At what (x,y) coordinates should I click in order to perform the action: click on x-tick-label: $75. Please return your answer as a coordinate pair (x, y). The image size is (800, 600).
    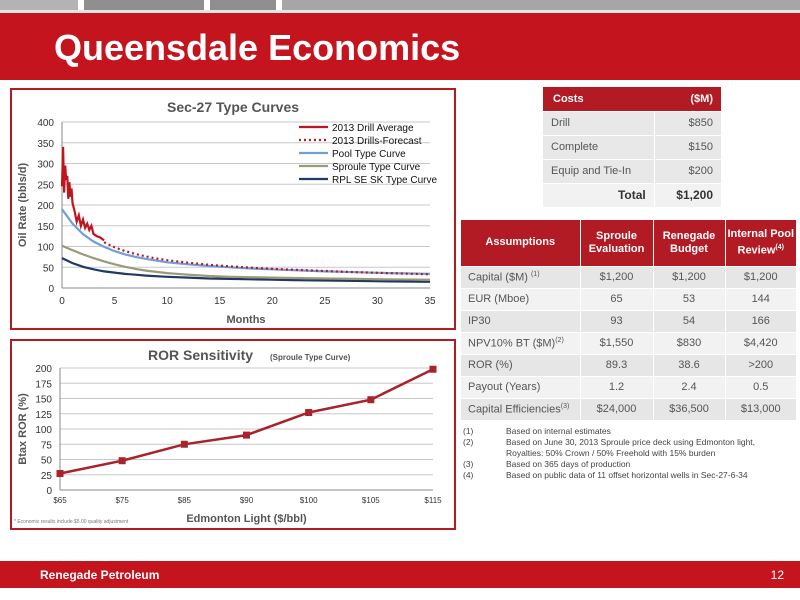
    Looking at the image, I should click on (122, 500).